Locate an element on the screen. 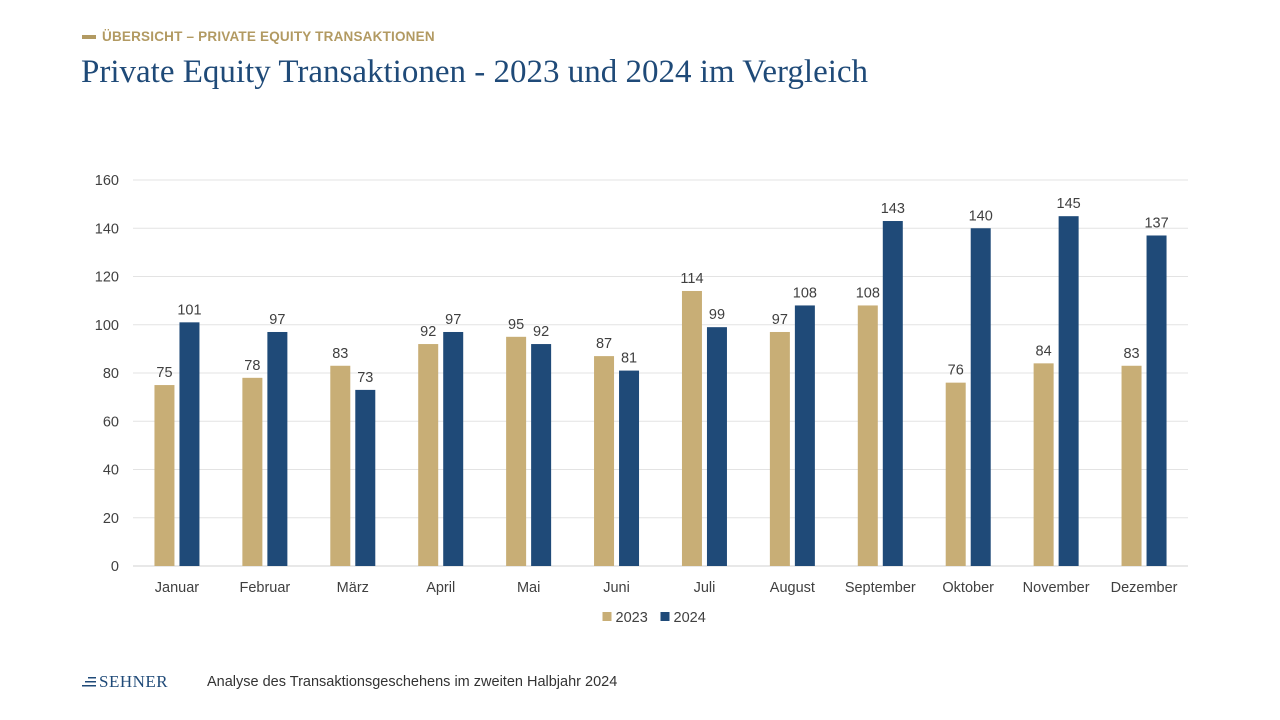  y-tick-label: 100 is located at coordinates (107, 326).